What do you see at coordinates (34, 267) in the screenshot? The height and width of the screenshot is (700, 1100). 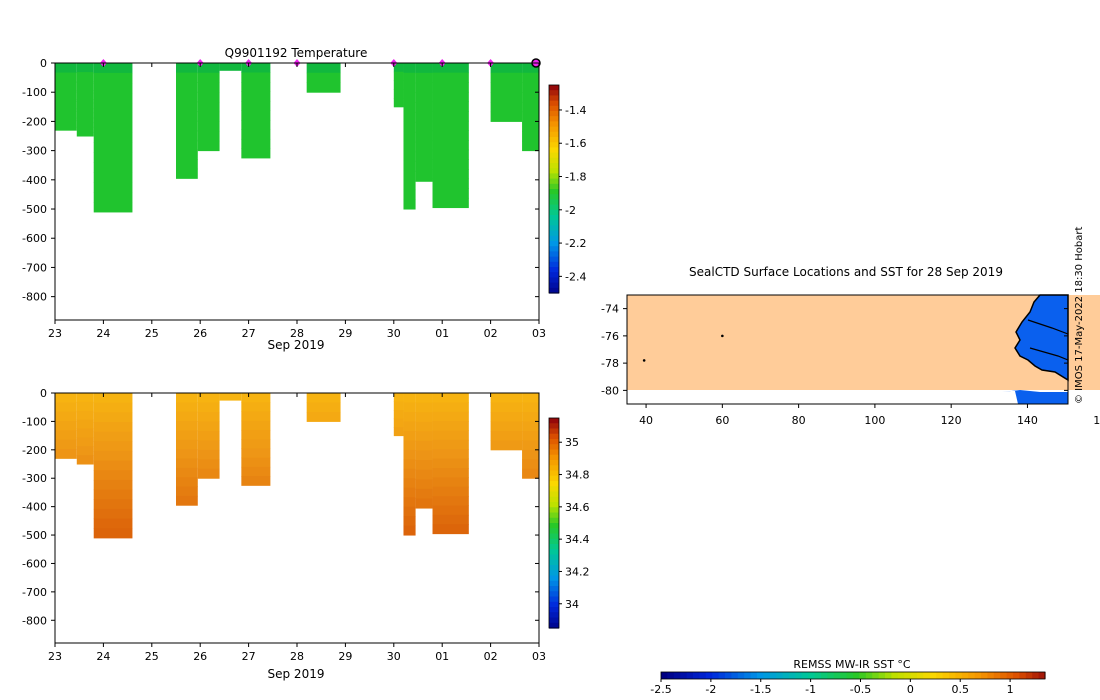 I see `y-tick-label: -700` at bounding box center [34, 267].